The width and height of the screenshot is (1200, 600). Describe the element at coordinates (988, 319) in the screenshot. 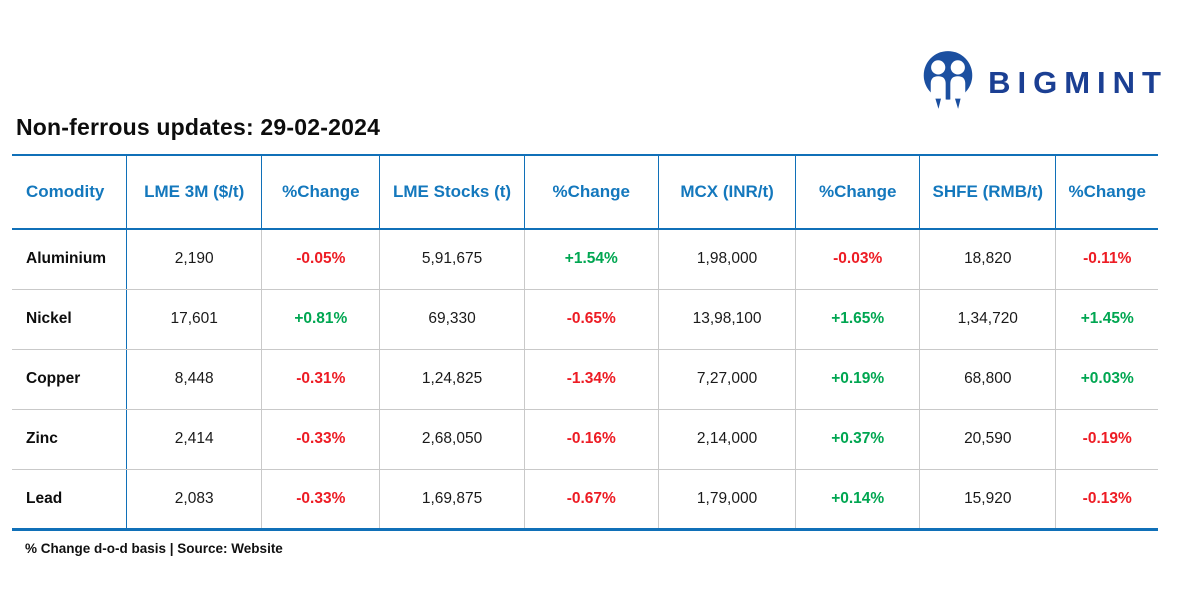

I see `shfe-value: 1,34,720` at that location.